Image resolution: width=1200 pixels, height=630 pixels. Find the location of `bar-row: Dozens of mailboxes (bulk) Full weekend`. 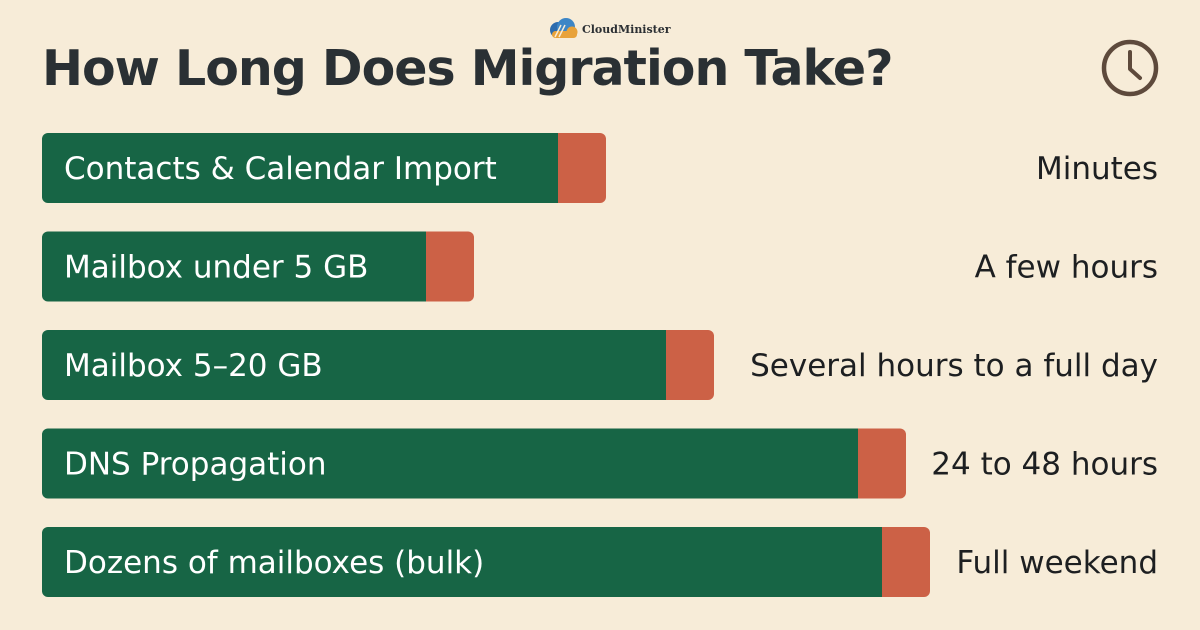

bar-row: Dozens of mailboxes (bulk) Full weekend is located at coordinates (600, 562).